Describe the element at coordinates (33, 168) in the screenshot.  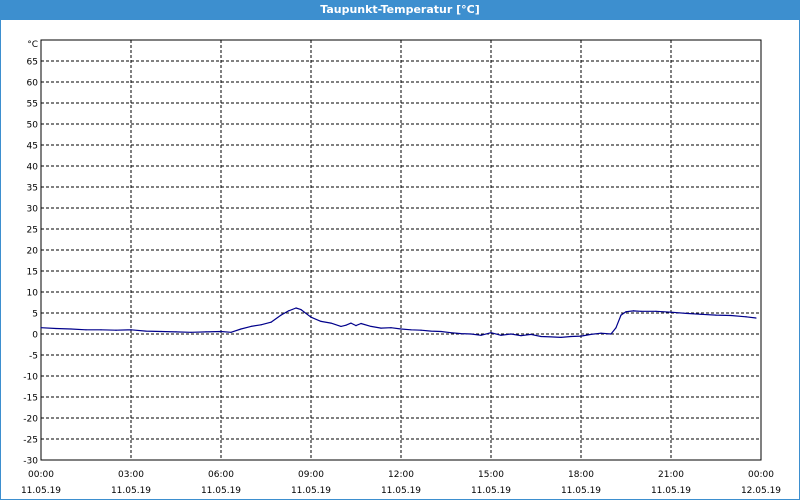
I see `y-tick-label: 40` at that location.